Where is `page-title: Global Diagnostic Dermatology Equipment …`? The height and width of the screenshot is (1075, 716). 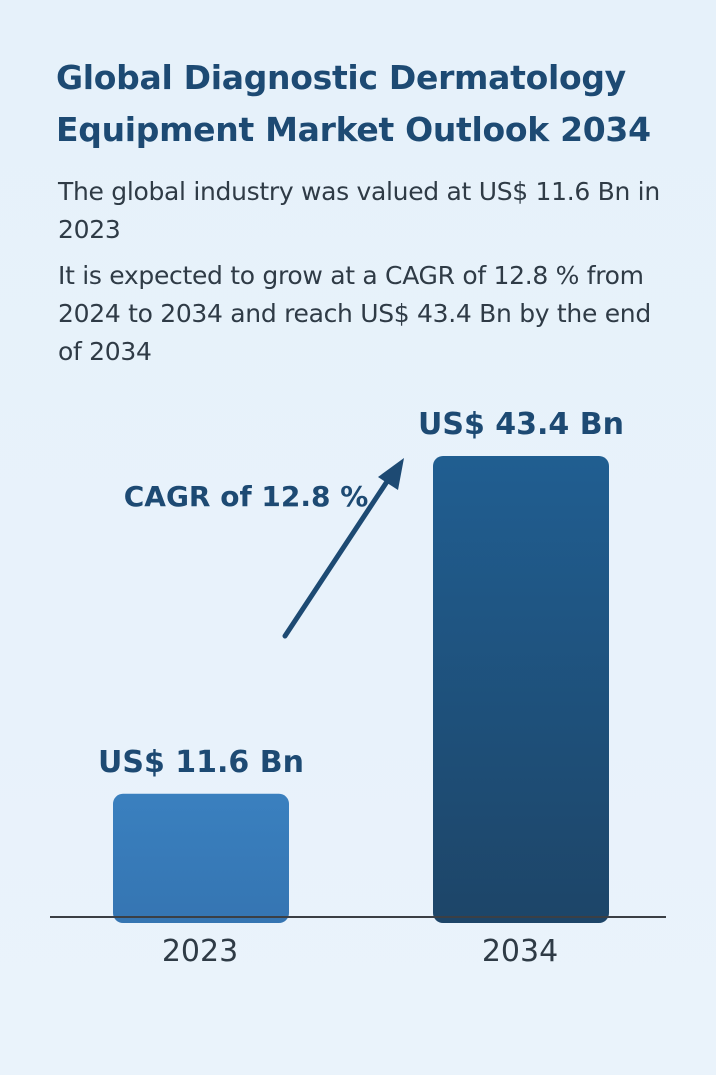 page-title: Global Diagnostic Dermatology Equipment … is located at coordinates (353, 103).